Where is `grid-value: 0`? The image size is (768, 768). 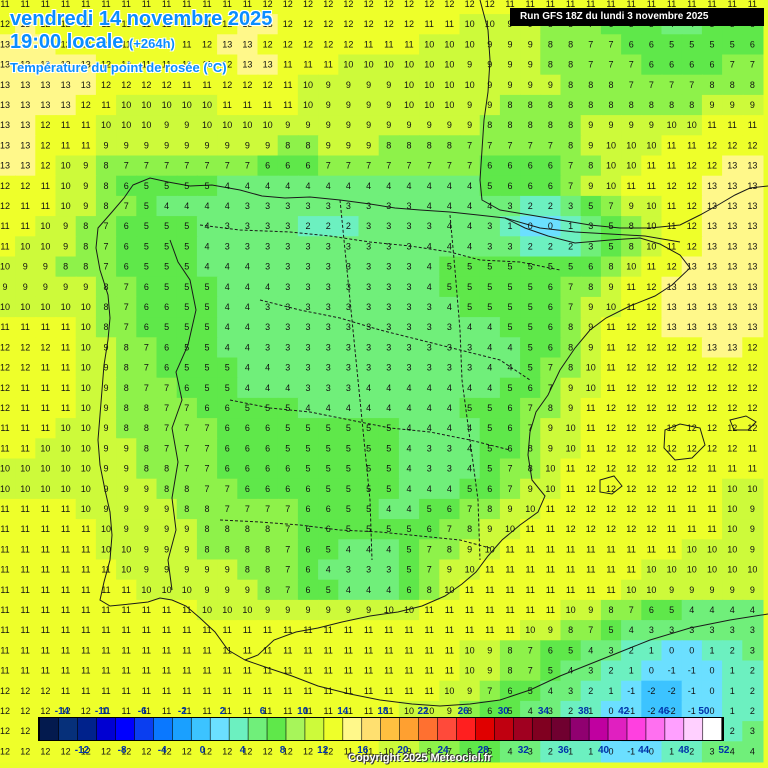
grid-value: 0 is located at coordinates (651, 671).